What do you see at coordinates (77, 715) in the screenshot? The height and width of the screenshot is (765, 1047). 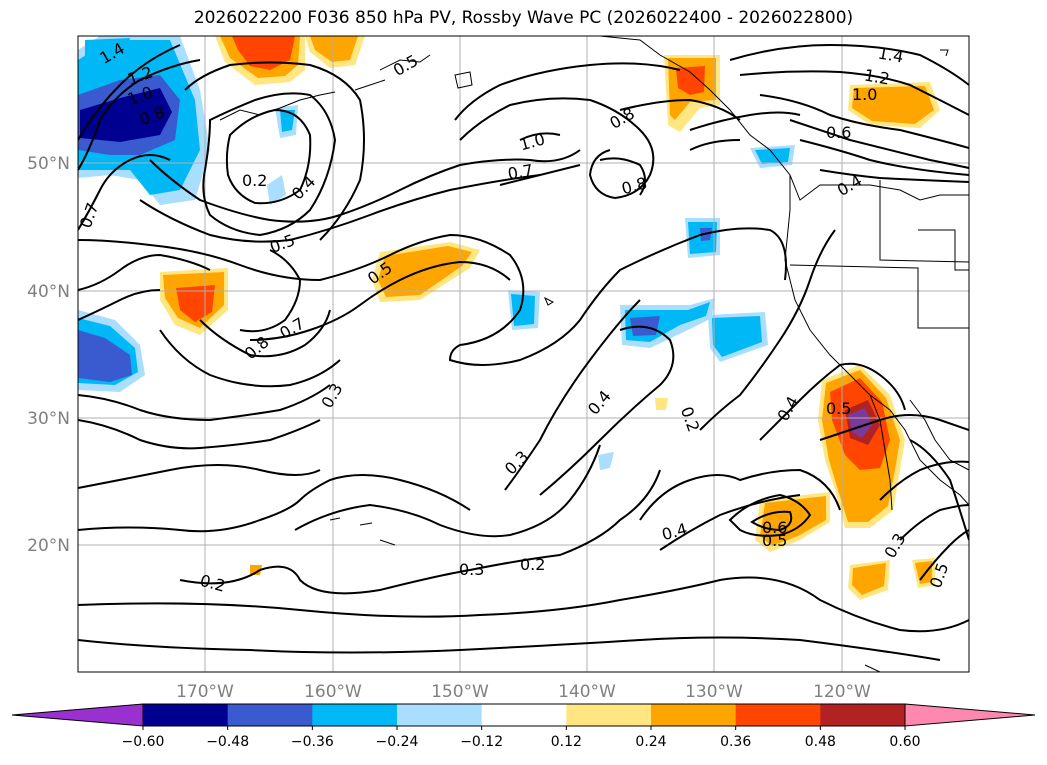 I see `colorbar-extend-low` at bounding box center [77, 715].